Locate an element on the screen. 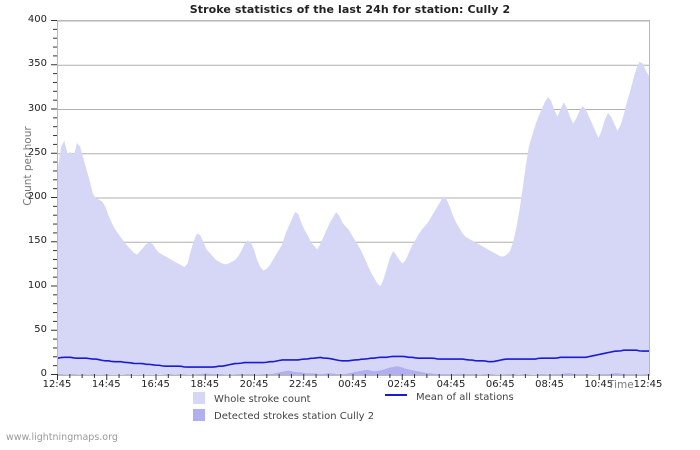 This screenshot has height=450, width=700. y-tick-label: 200 is located at coordinates (37, 196).